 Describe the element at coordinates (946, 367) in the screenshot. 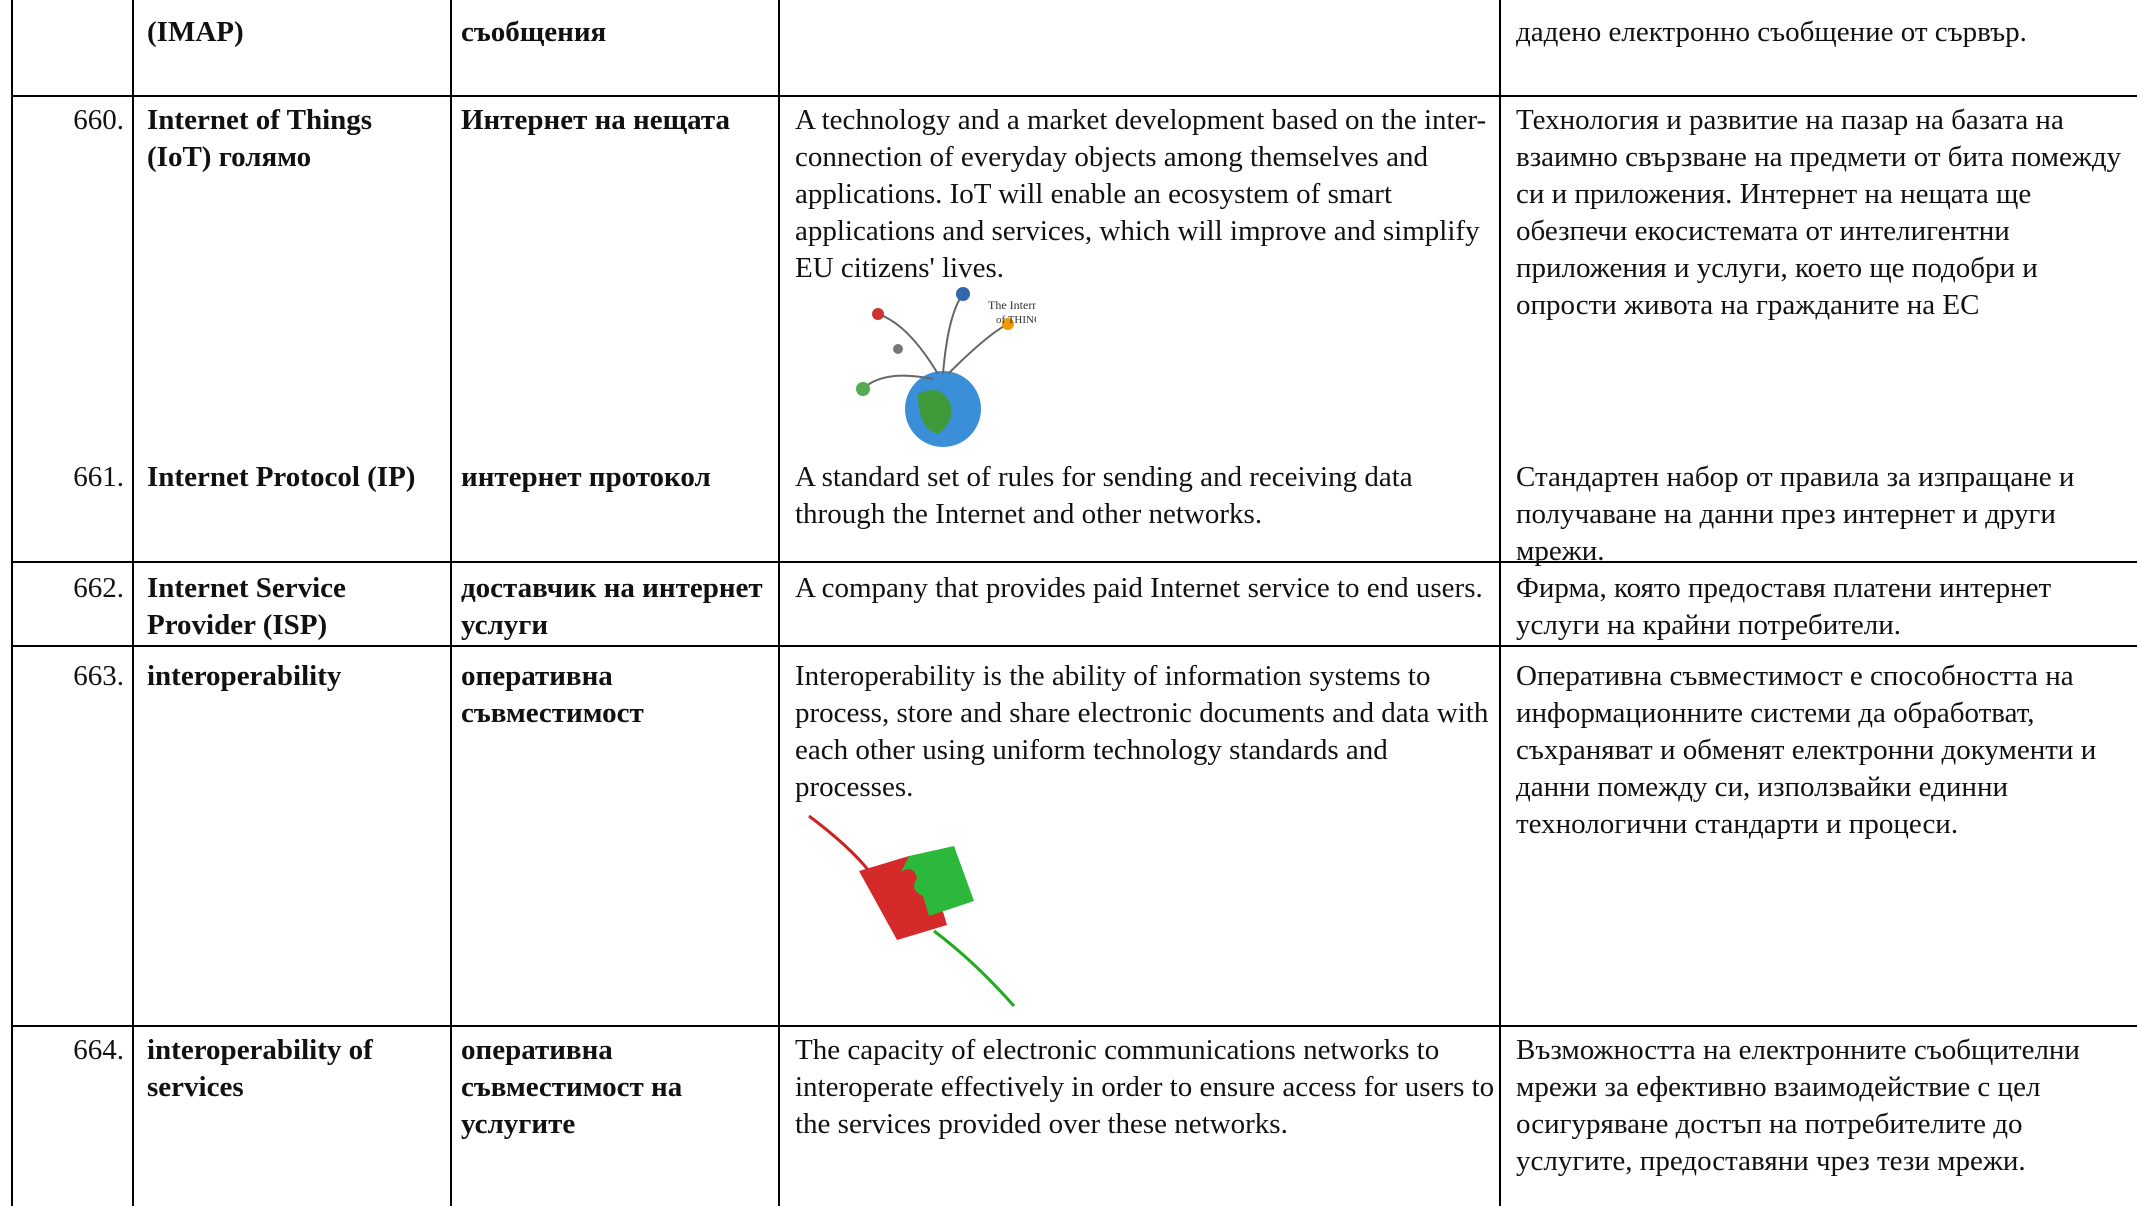

I see `iot-illustration: The Internet of THINGS` at that location.